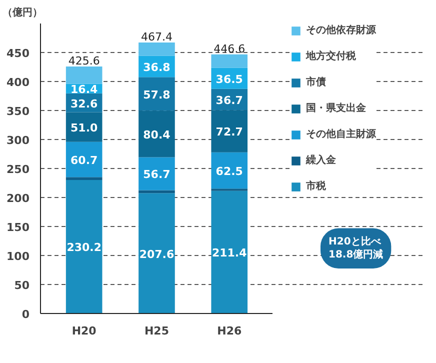 This screenshot has width=436, height=363. I want to click on x-tick-label: H25, so click(156, 331).